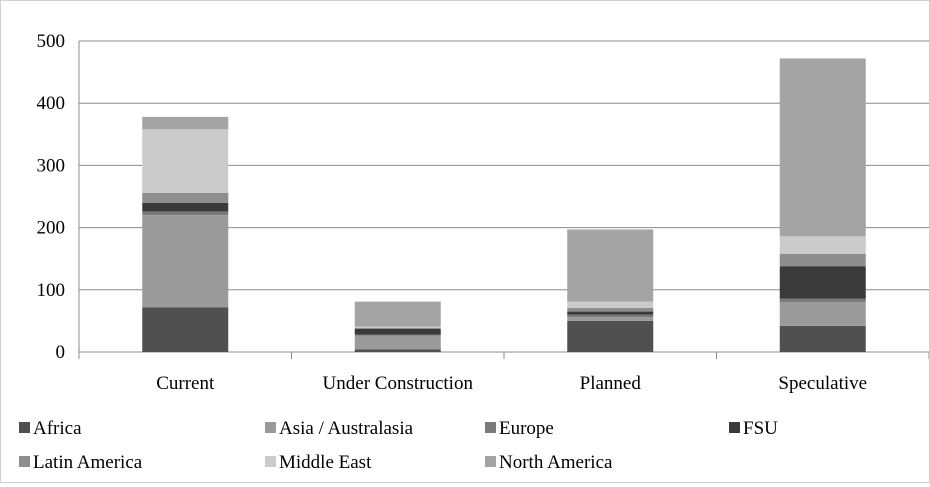 The height and width of the screenshot is (487, 930). Describe the element at coordinates (51, 41) in the screenshot. I see `y-tick-label: 500` at that location.